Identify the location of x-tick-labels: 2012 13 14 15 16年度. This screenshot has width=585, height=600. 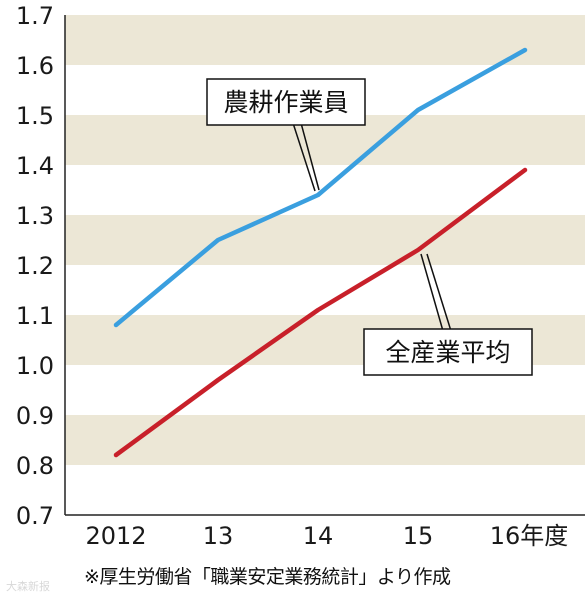
(326, 536).